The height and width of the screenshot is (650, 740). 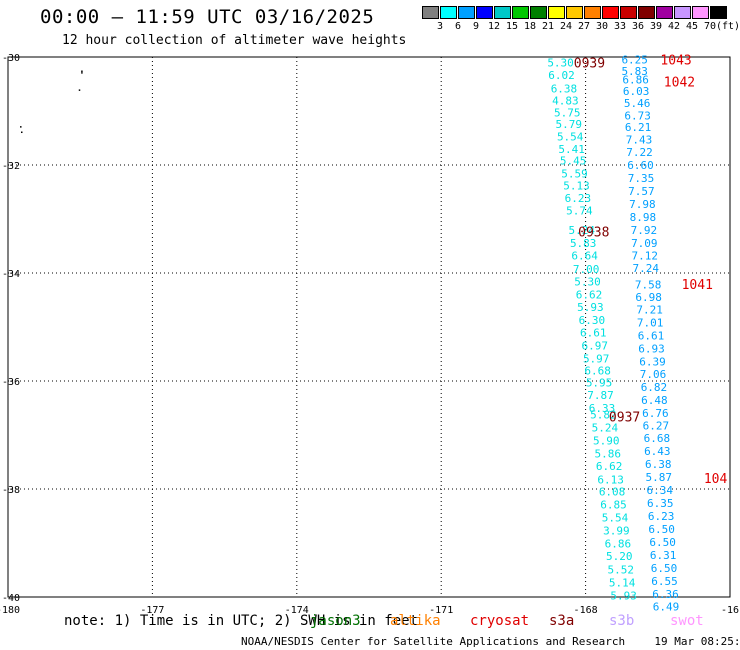 I want to click on swh-value-label: 6.62, so click(x=589, y=295).